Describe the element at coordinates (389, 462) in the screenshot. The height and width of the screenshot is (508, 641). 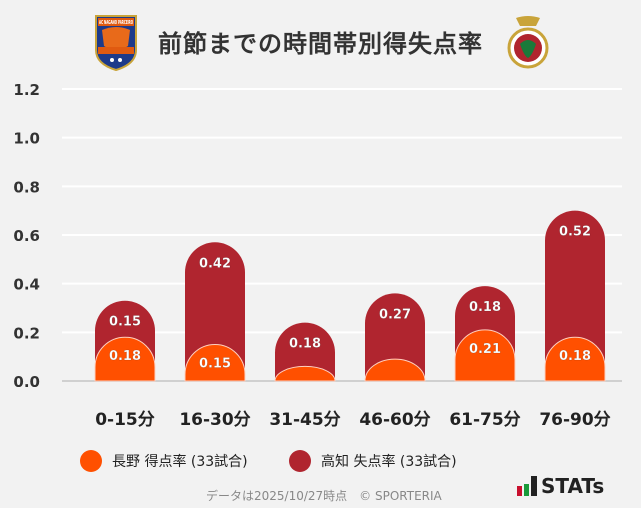
I see `legend-label: 高知 失点率 (33試合)` at that location.